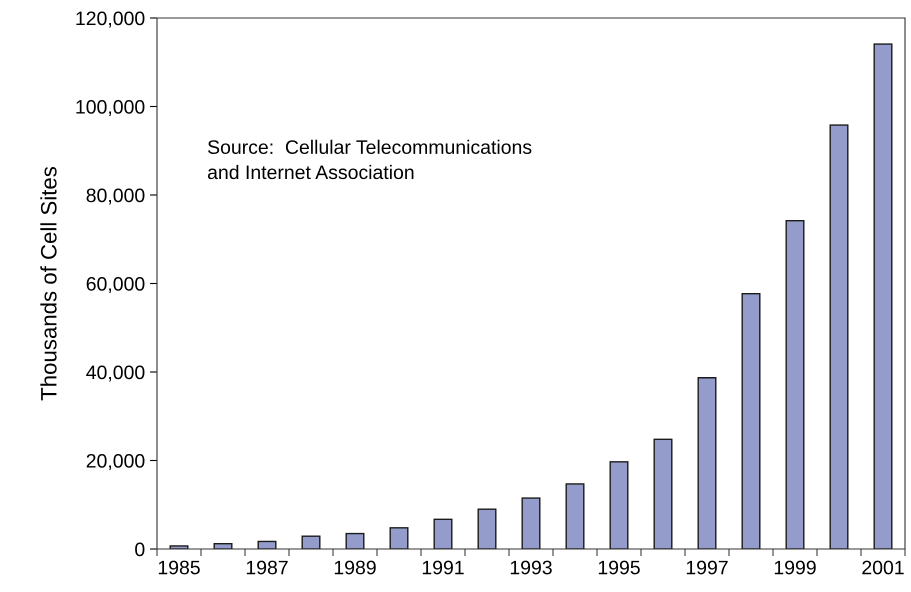 The width and height of the screenshot is (911, 592). I want to click on x-tick-label: 1995, so click(619, 567).